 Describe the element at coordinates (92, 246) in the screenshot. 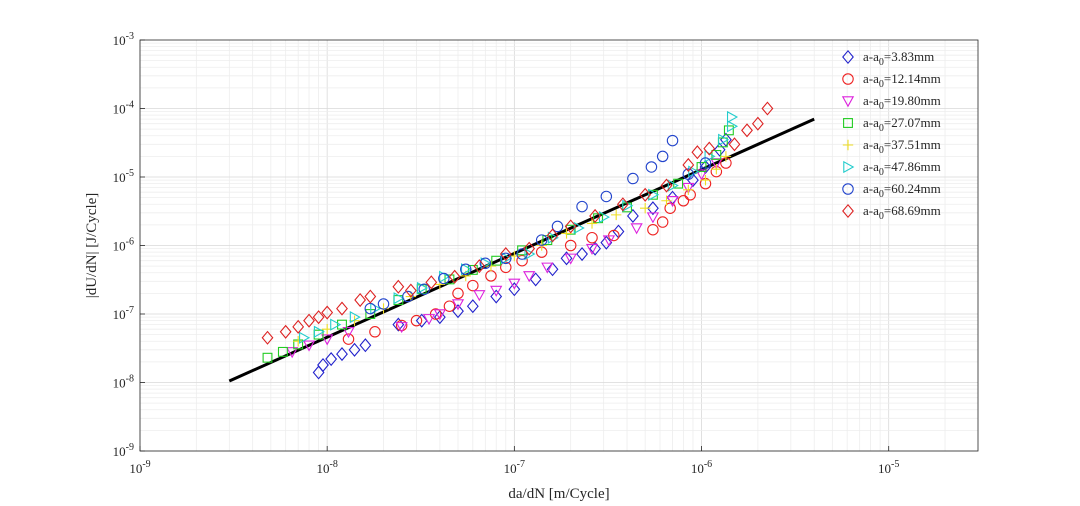

I see `y-axis-label: |dU/dN| [J/Cycle]` at that location.